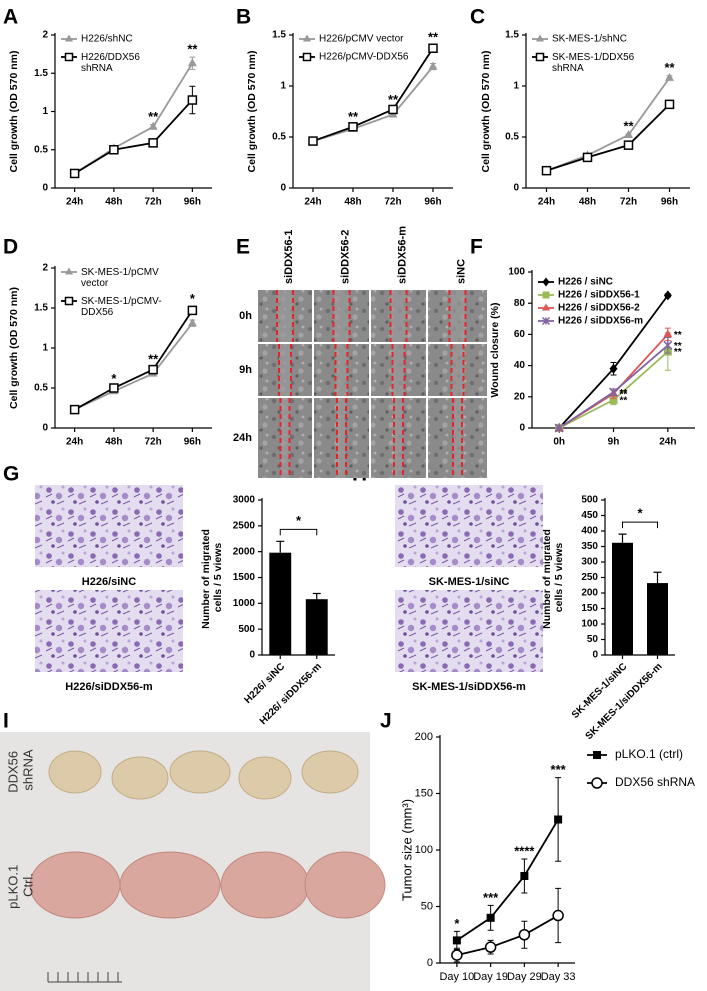 This screenshot has width=707, height=991. Describe the element at coordinates (524, 850) in the screenshot. I see `significance: ****` at that location.